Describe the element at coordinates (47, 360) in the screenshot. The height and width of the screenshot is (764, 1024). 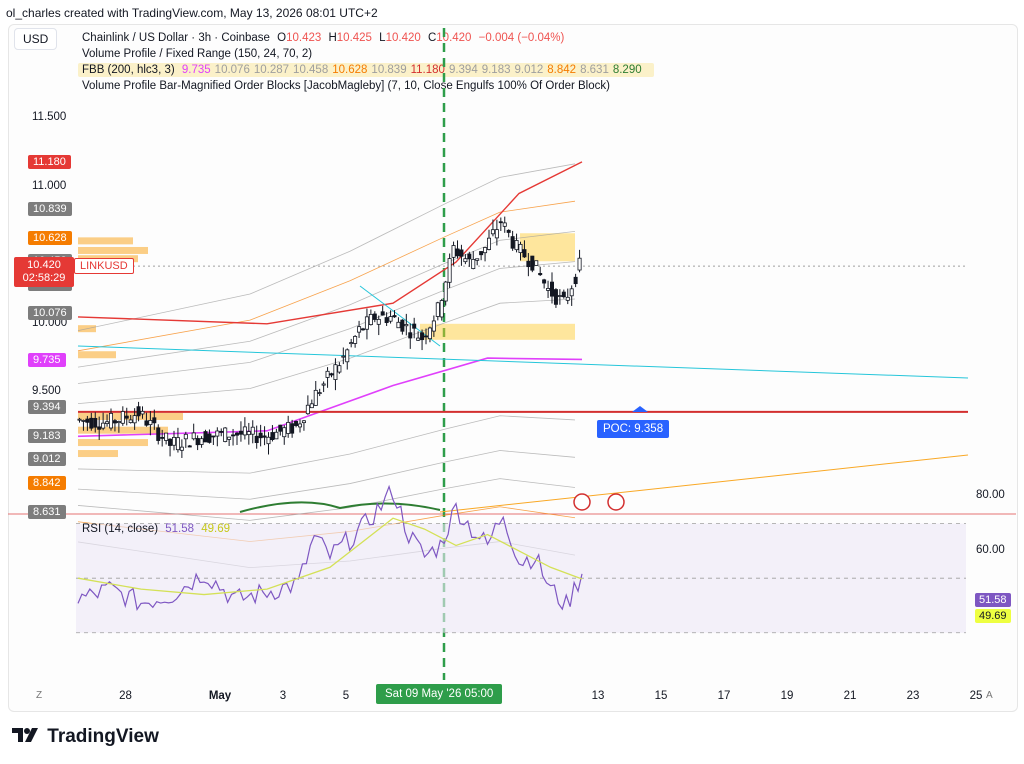
I see `fbb-level-label: 9.735` at that location.